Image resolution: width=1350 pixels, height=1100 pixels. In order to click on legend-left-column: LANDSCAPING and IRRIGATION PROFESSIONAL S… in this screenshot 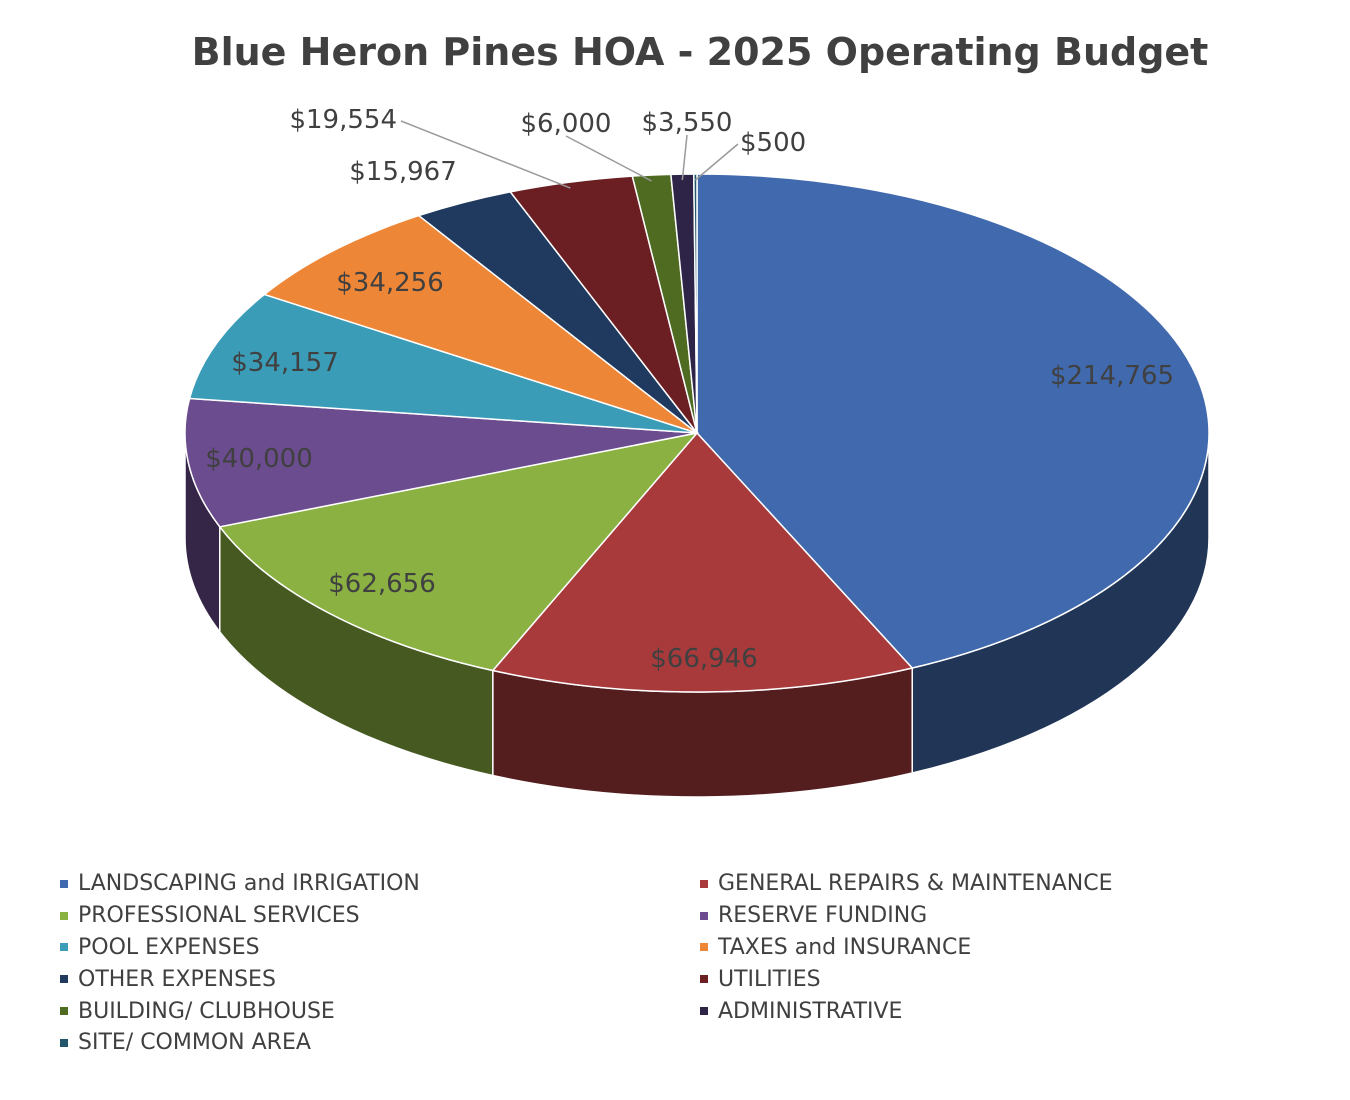, I will do `click(240, 963)`.